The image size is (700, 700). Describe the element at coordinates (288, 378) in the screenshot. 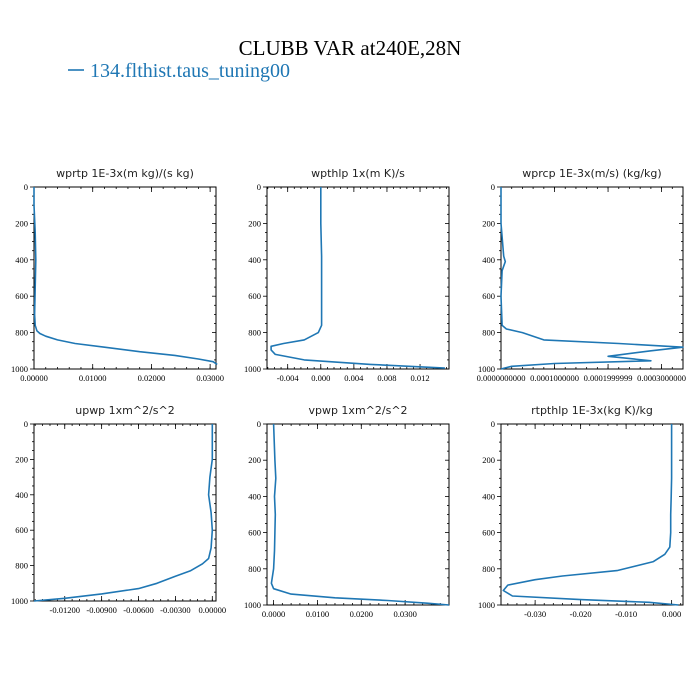

I see `x-tick-label: -0.004` at that location.